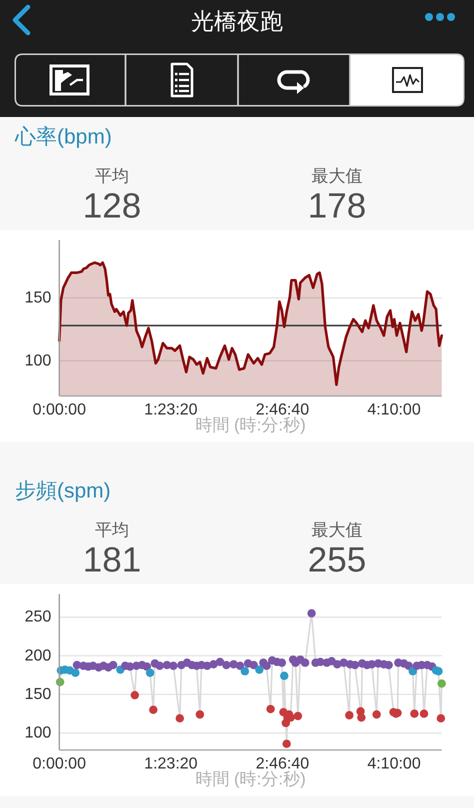 The image size is (474, 808). What do you see at coordinates (38, 617) in the screenshot?
I see `y-tick: 250` at bounding box center [38, 617].